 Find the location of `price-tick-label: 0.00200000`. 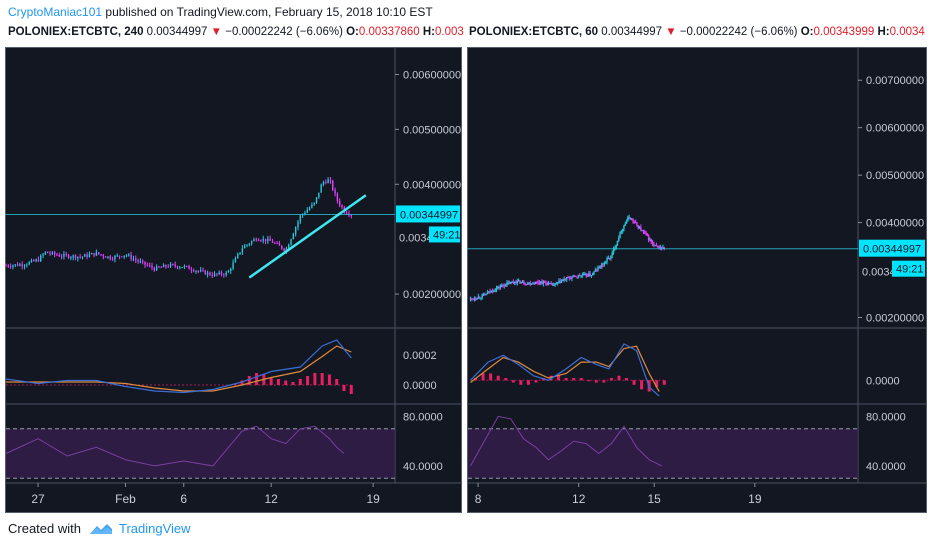

price-tick-label: 0.00200000 is located at coordinates (895, 319).